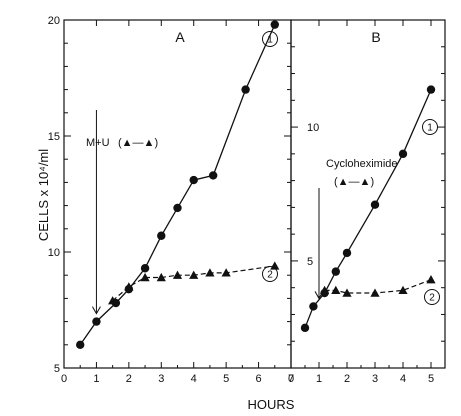  What do you see at coordinates (375, 37) in the screenshot?
I see `panel-title: B` at bounding box center [375, 37].